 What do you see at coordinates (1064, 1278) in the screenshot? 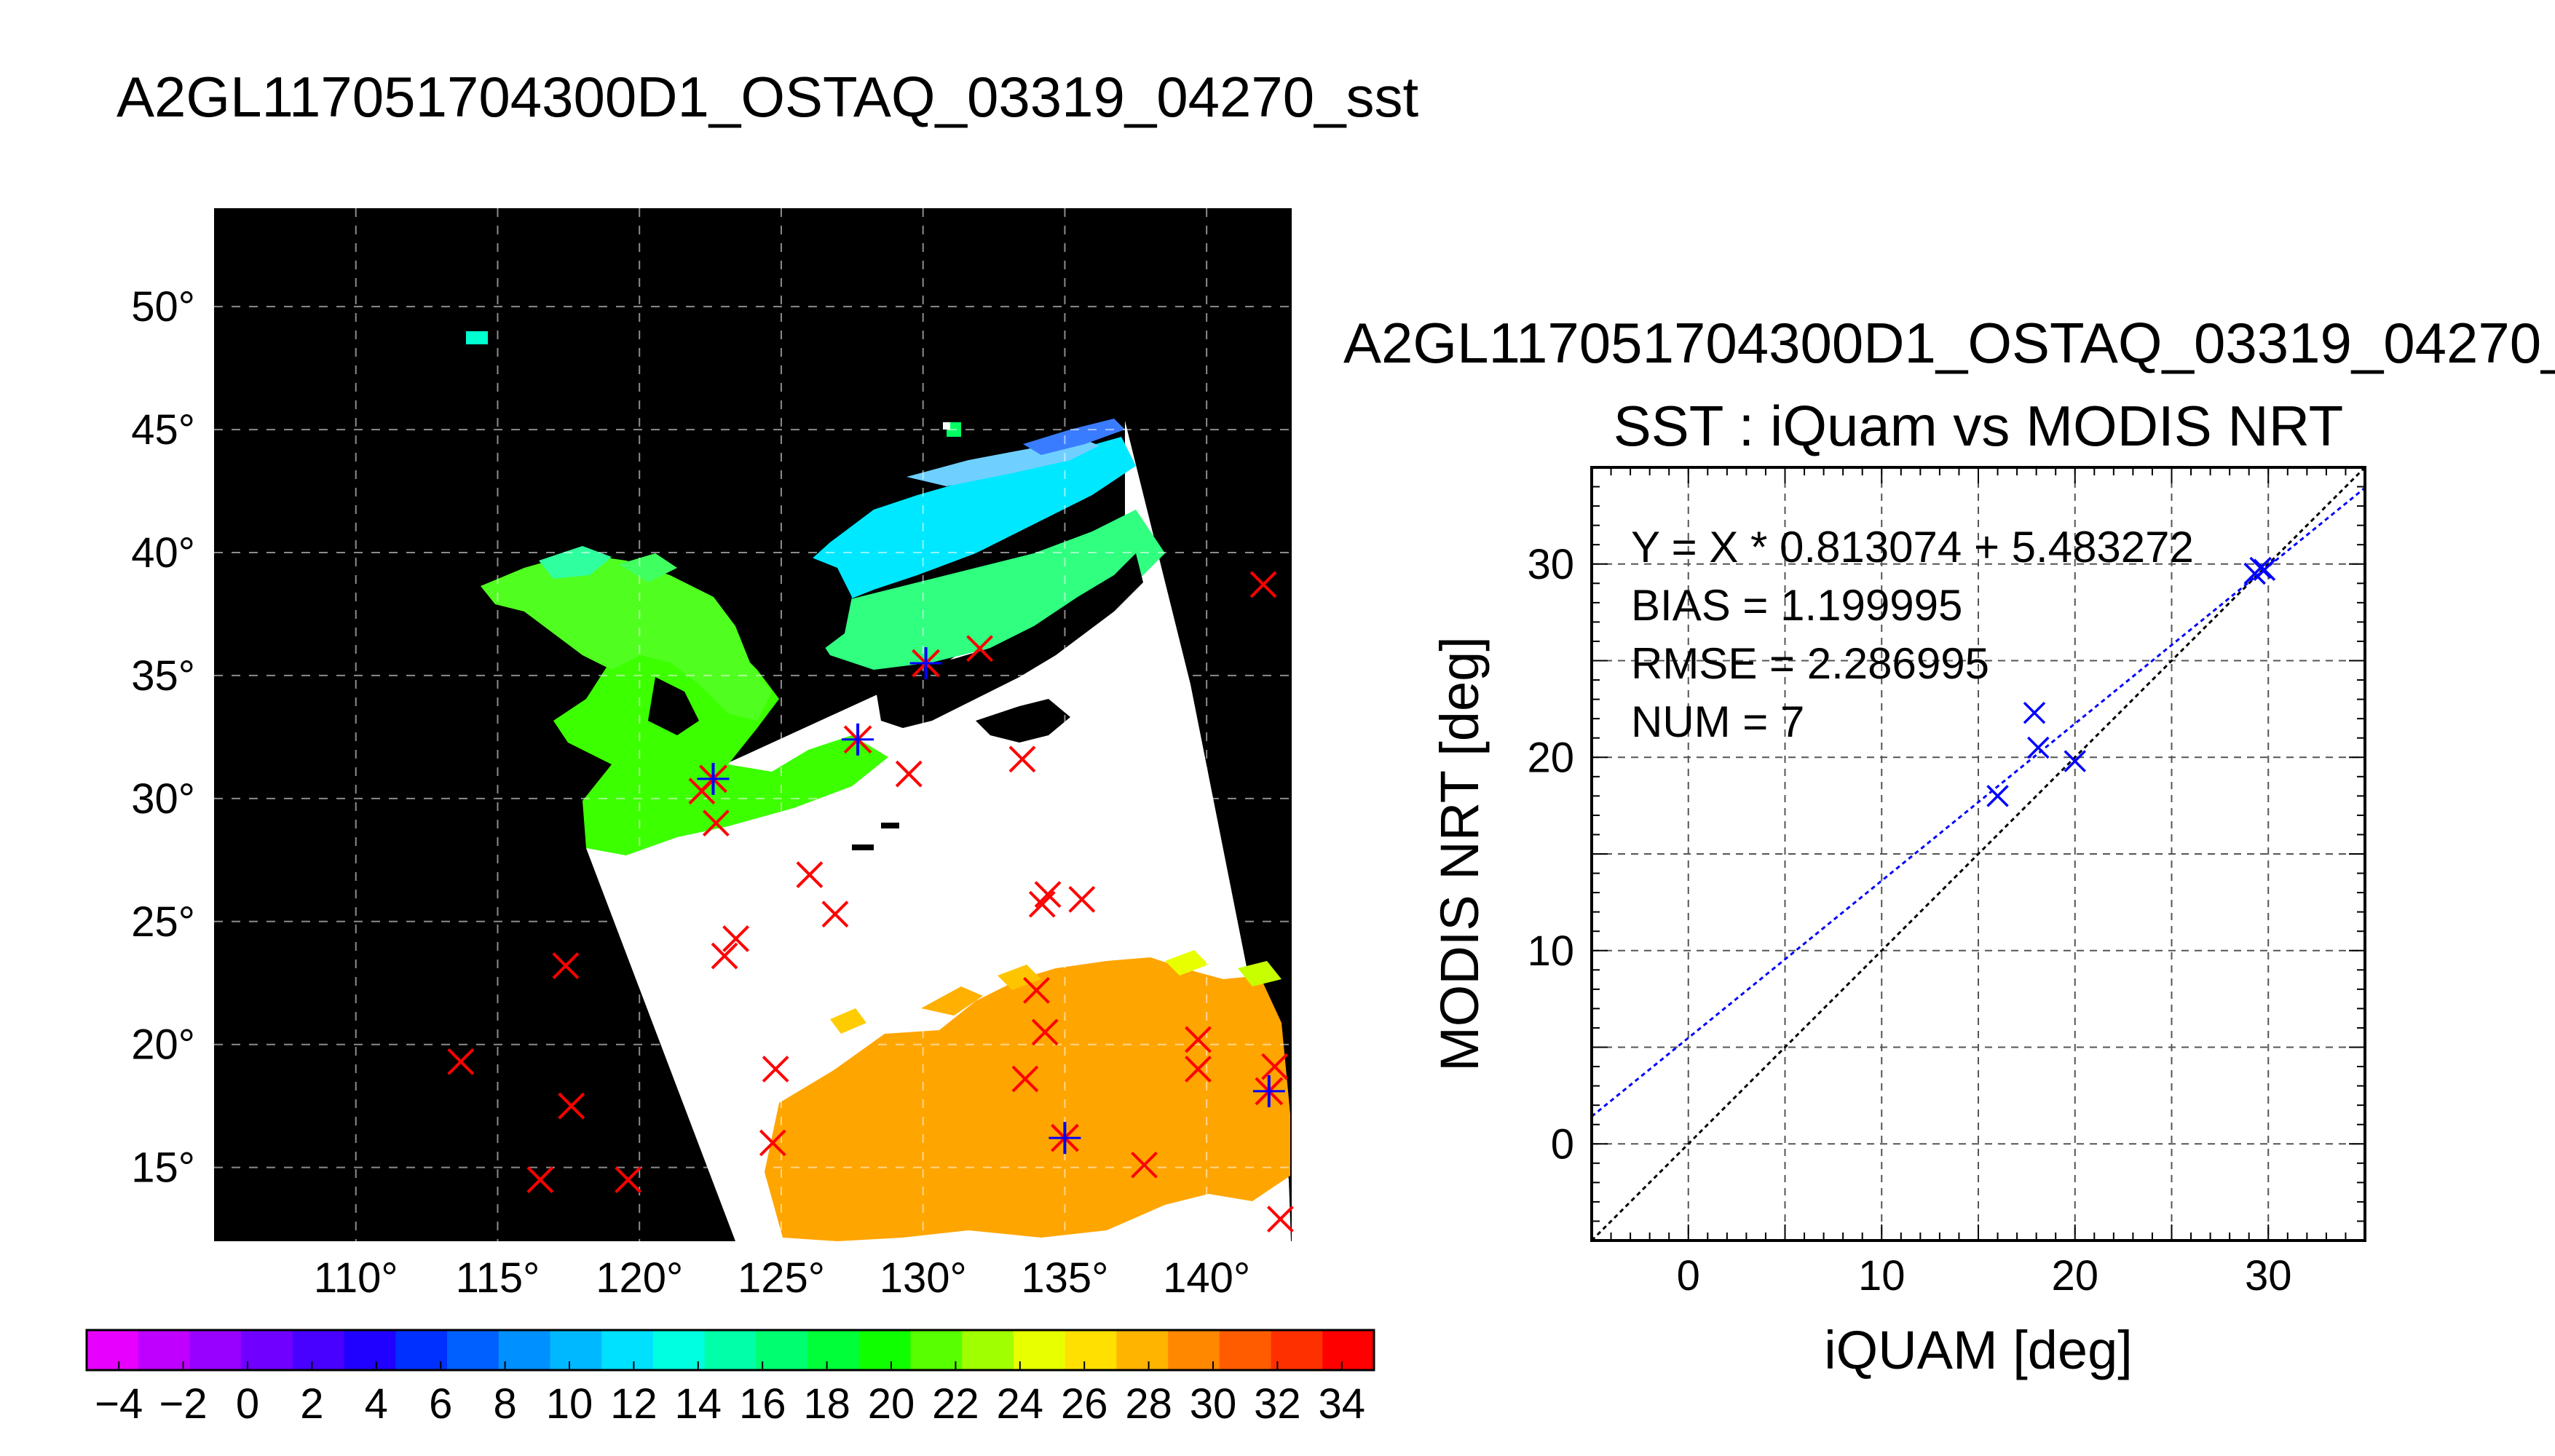
I see `map-x-tick-label: 135°` at bounding box center [1064, 1278].